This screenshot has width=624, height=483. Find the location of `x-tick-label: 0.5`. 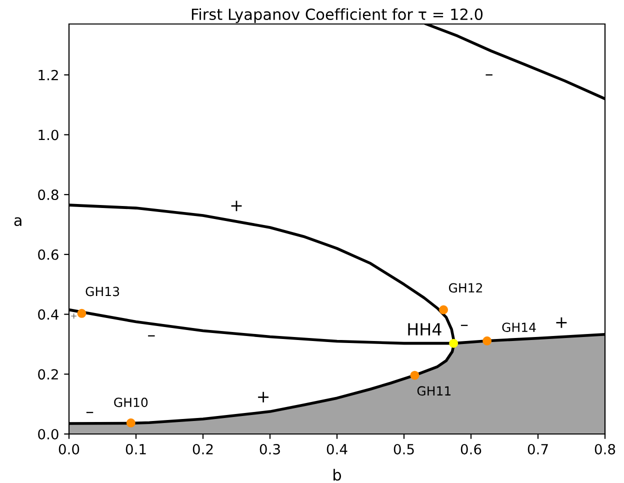

x-tick-label: 0.5 is located at coordinates (404, 449).